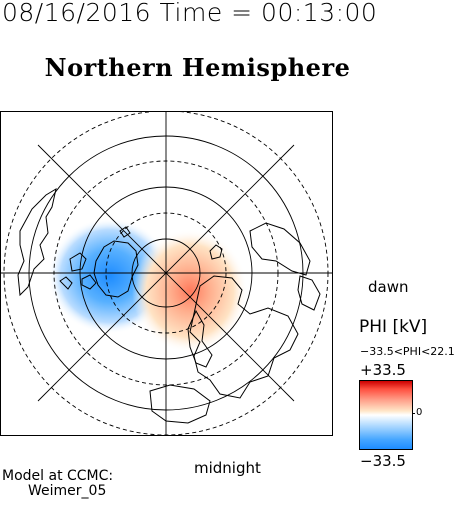  What do you see at coordinates (67, 491) in the screenshot?
I see `model-credit-line2: Weimer_05` at bounding box center [67, 491].